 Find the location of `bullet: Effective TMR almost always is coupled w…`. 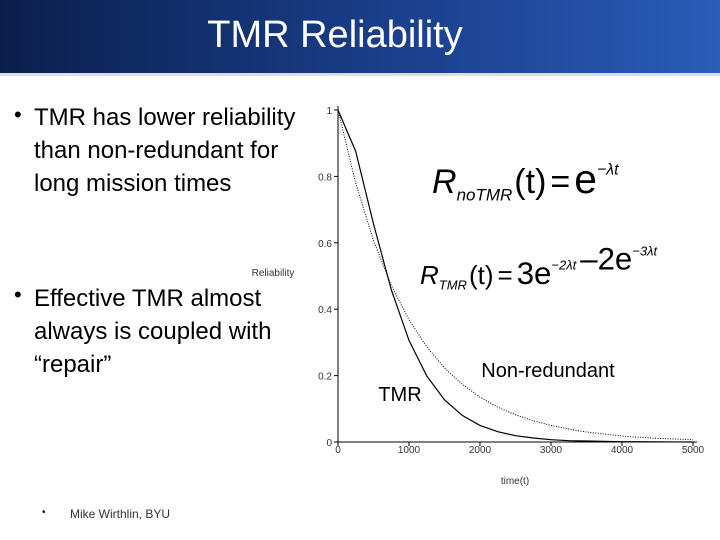

bullet: Effective TMR almost always is coupled w… is located at coordinates (153, 331).